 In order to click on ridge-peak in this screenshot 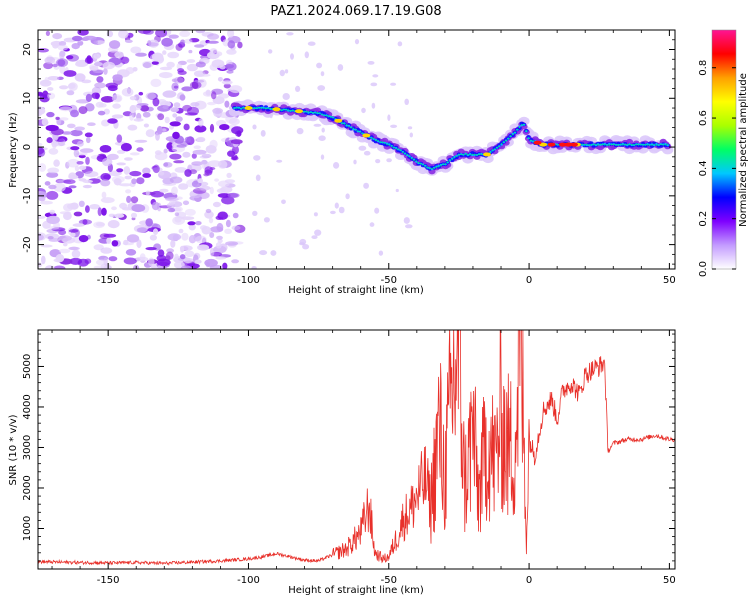, I will do `click(248, 108)`.